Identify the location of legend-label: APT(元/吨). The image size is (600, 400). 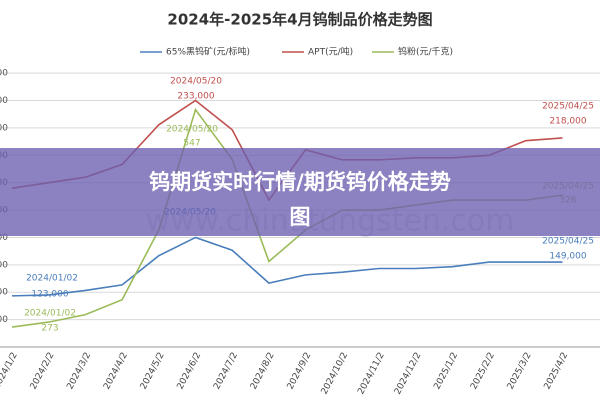
(330, 52).